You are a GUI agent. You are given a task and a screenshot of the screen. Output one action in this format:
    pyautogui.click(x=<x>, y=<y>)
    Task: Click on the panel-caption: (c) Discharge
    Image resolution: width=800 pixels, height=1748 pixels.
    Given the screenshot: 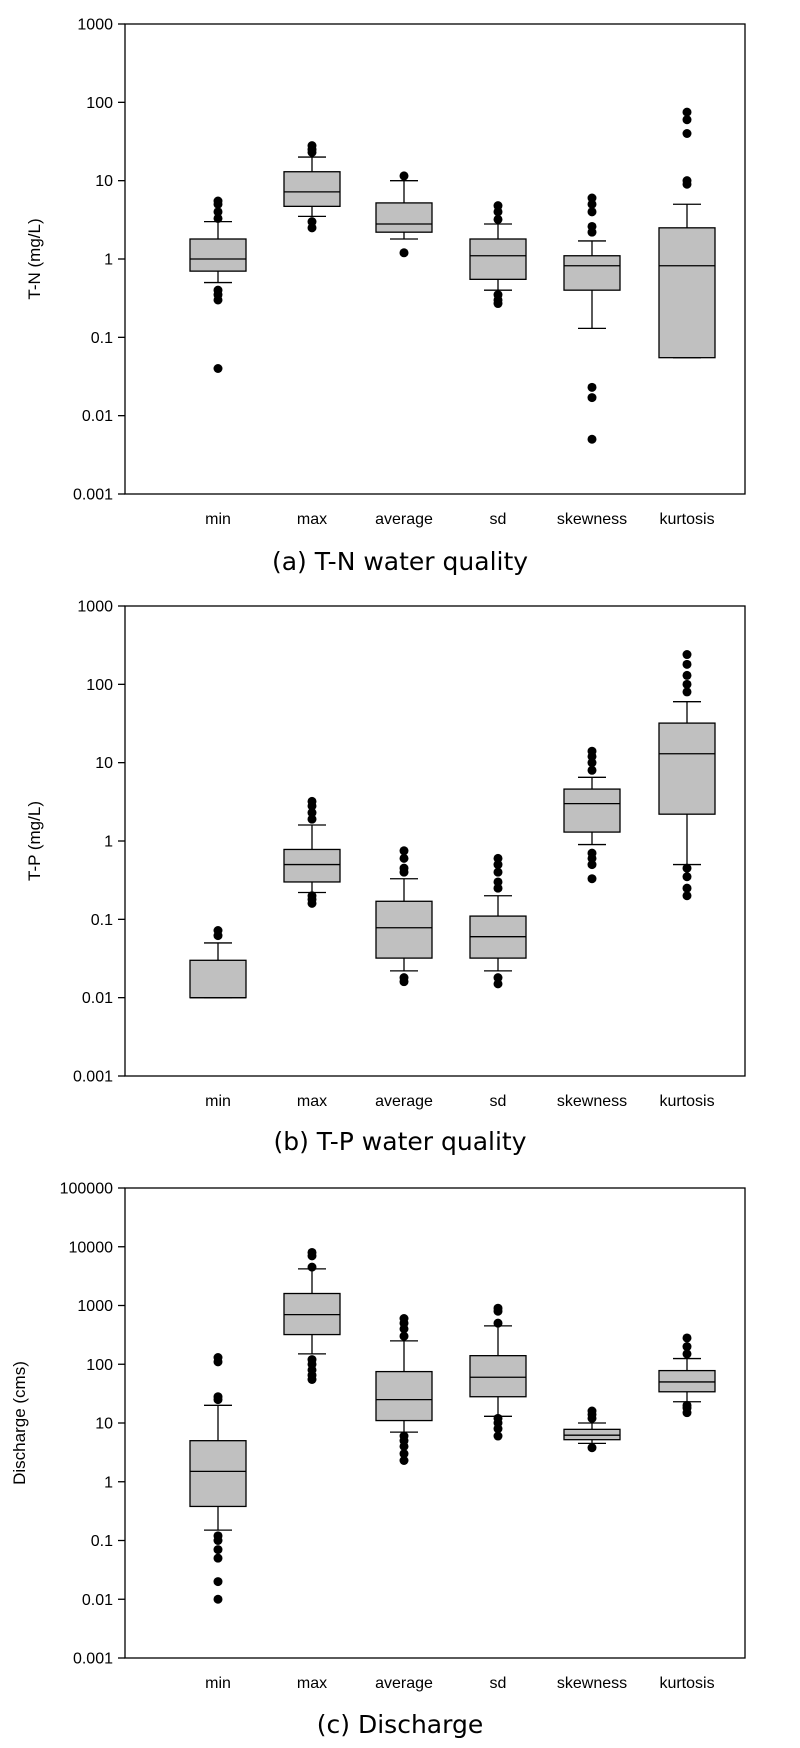 What is the action you would take?
    pyautogui.click(x=400, y=1724)
    